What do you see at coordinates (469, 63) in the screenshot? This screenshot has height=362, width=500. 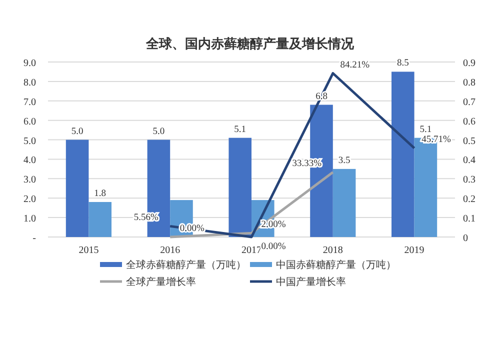 I see `y2-tick-label: 0.9` at bounding box center [469, 63].